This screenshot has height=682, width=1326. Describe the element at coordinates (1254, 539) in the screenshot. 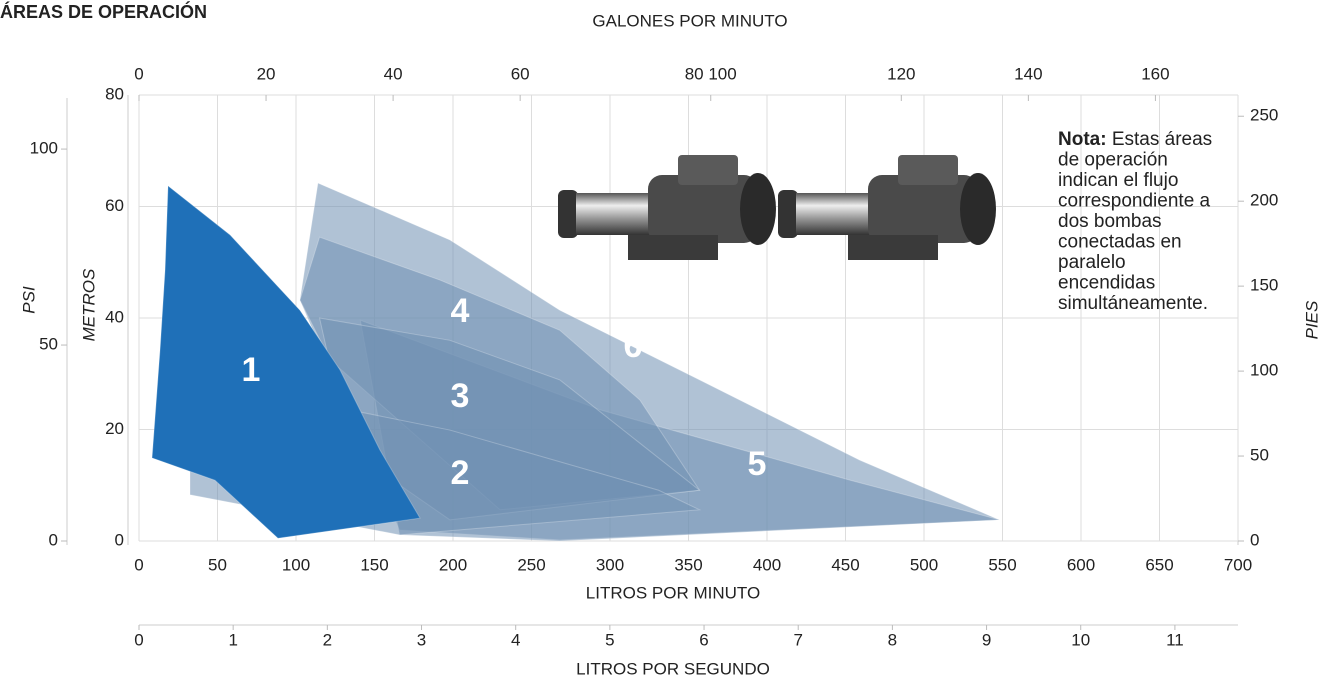

I see `y2-tick-label: 0` at that location.